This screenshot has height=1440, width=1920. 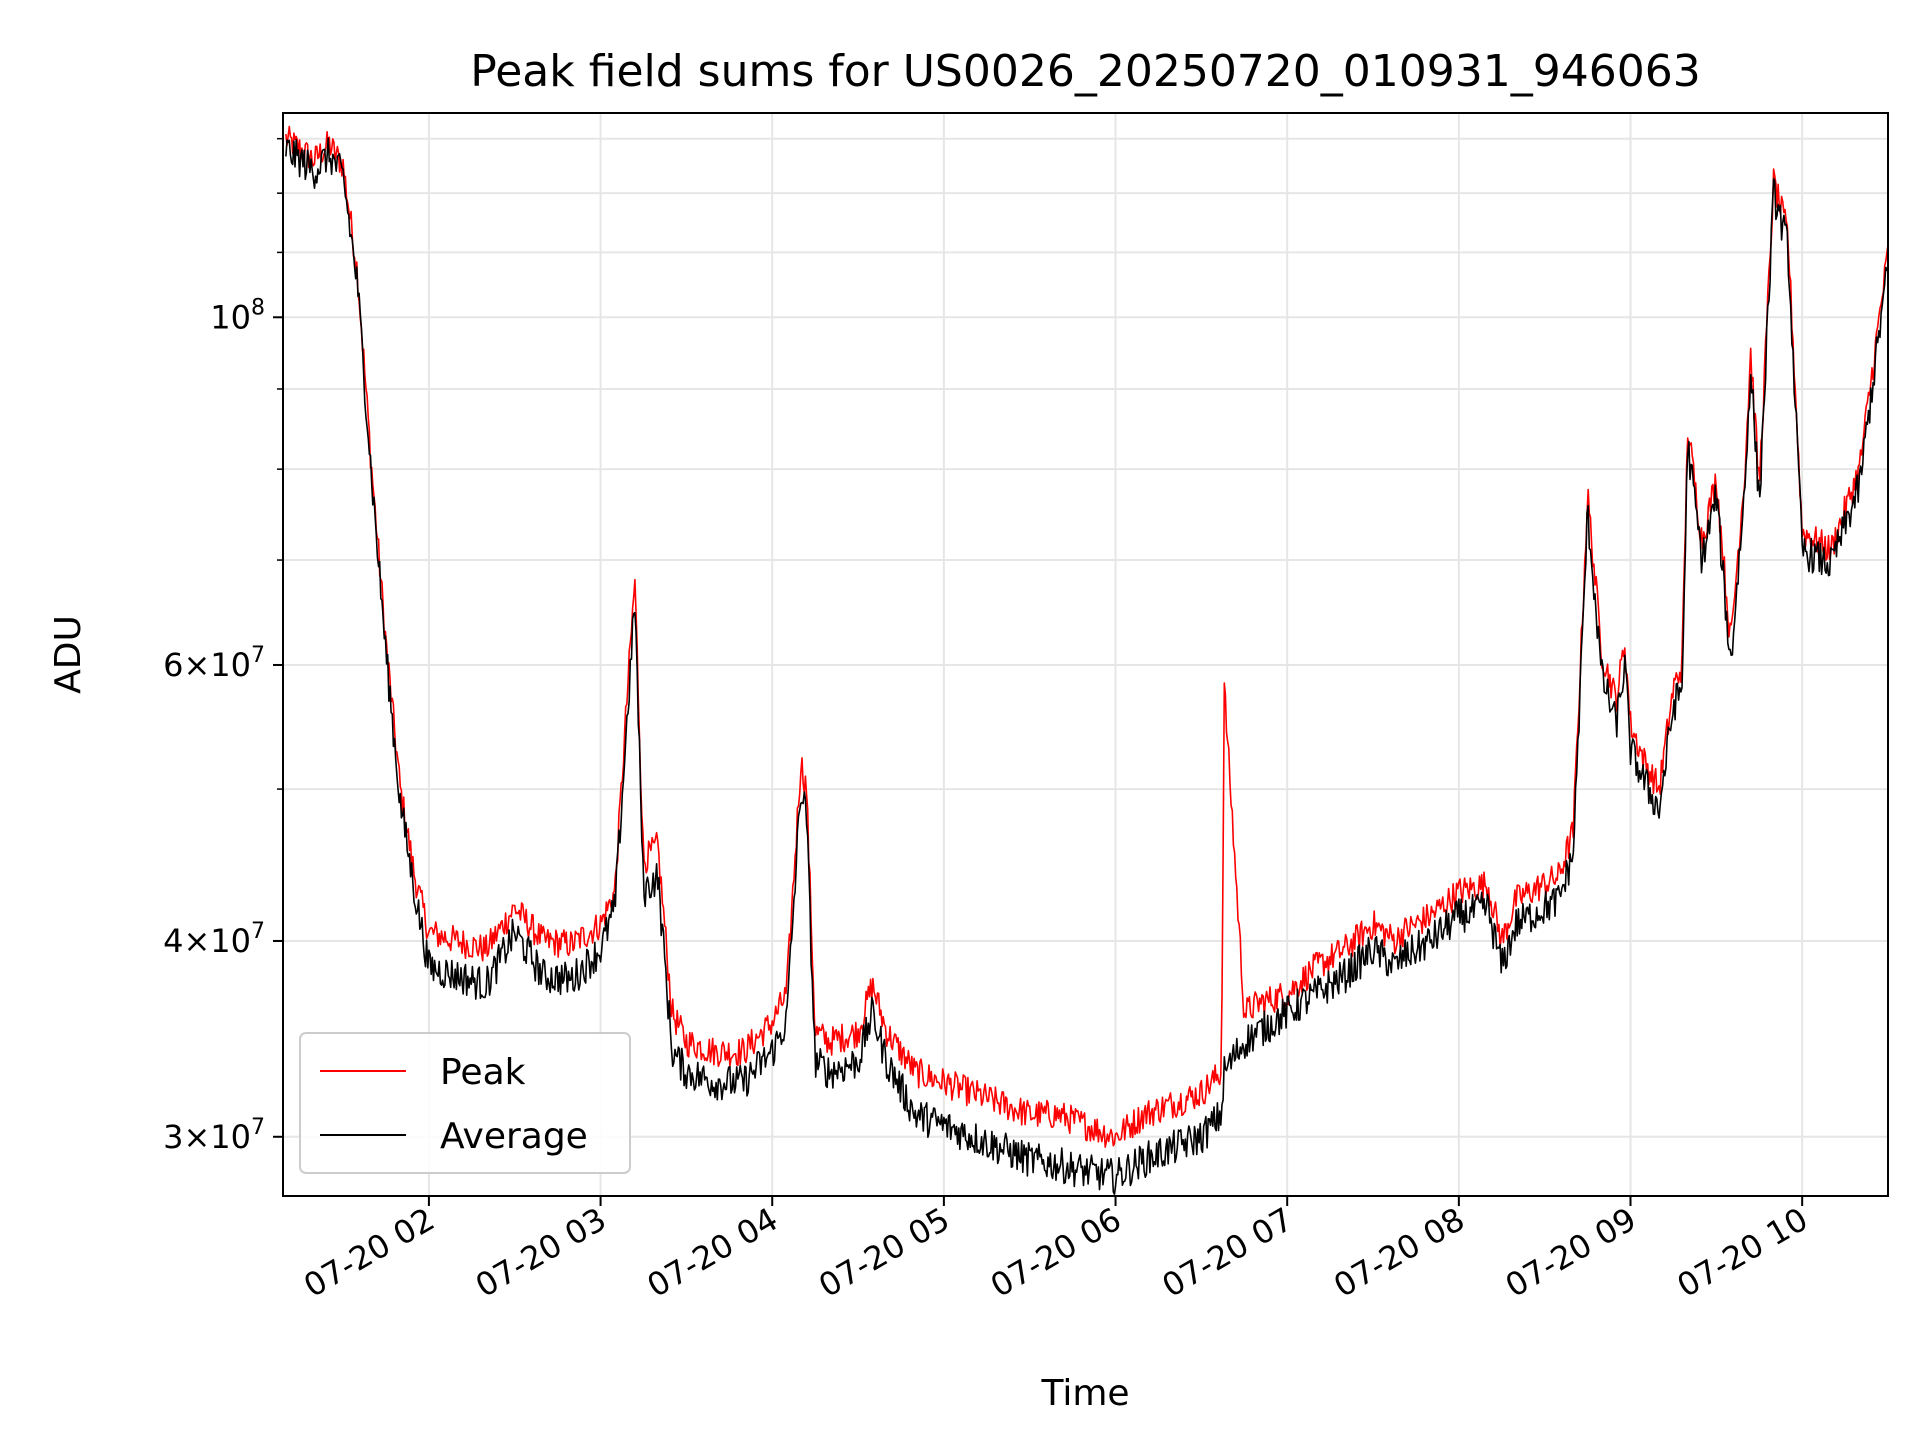 What do you see at coordinates (68, 654) in the screenshot?
I see `y-axis-label: ADU` at bounding box center [68, 654].